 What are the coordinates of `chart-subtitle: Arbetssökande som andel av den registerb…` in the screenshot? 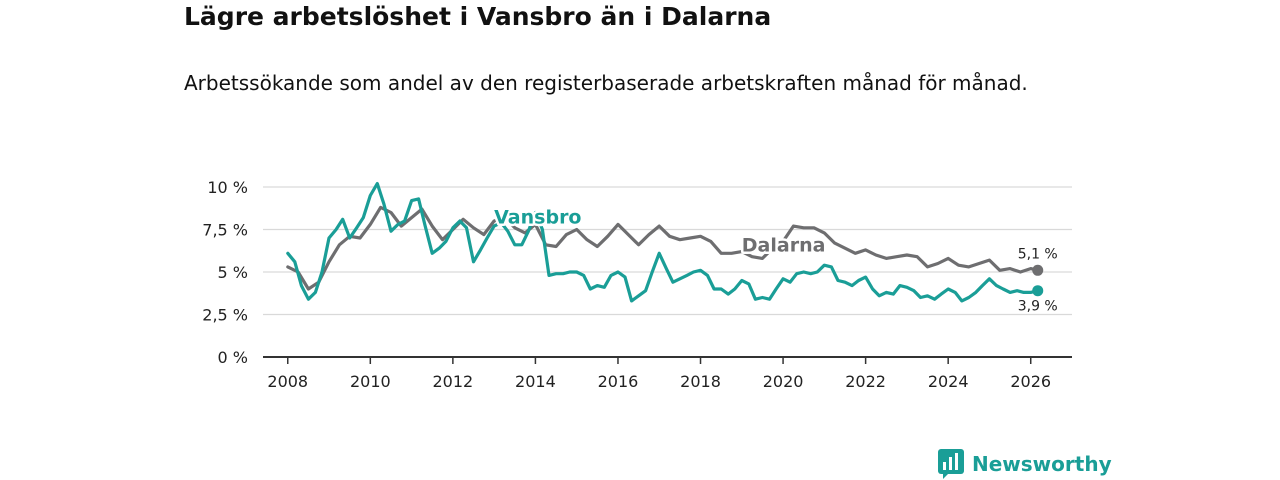 It's located at (606, 83).